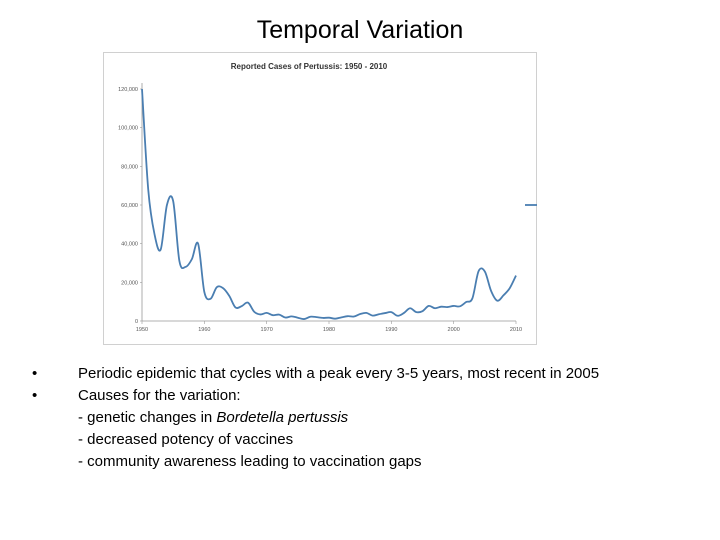 The width and height of the screenshot is (720, 540). I want to click on x-tick-label: 1950, so click(142, 330).